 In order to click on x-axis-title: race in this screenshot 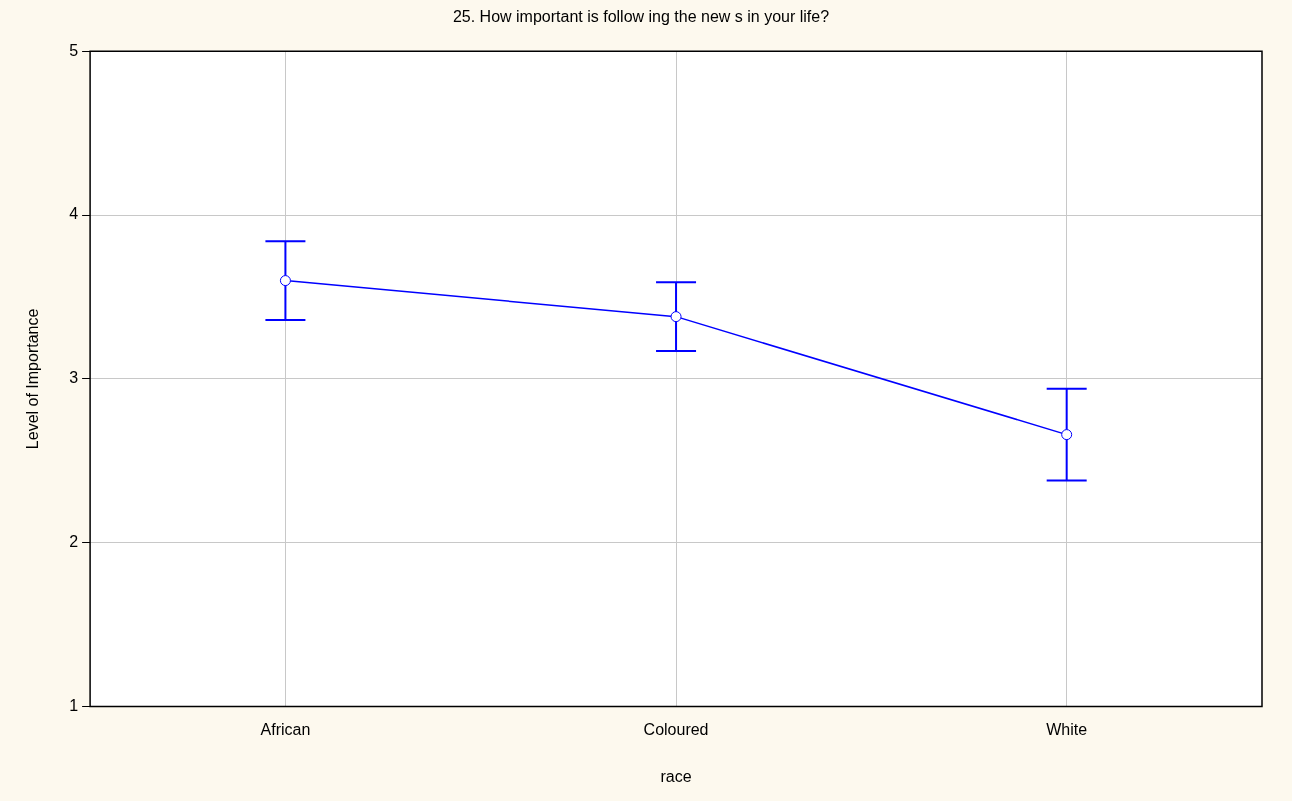, I will do `click(676, 776)`.